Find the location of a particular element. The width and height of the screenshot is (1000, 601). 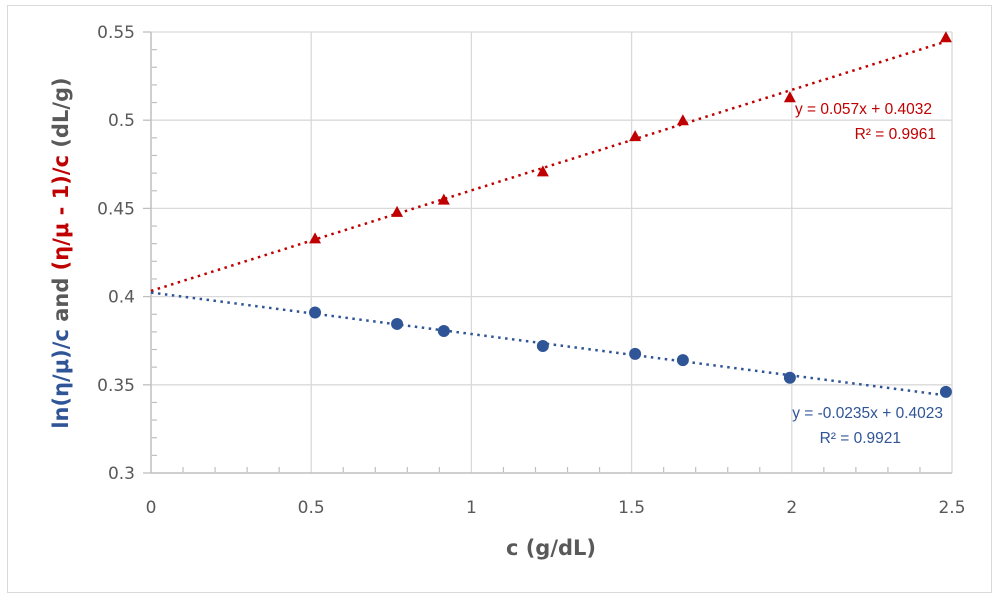

x-axis-label: c (g/dL) is located at coordinates (551, 548).